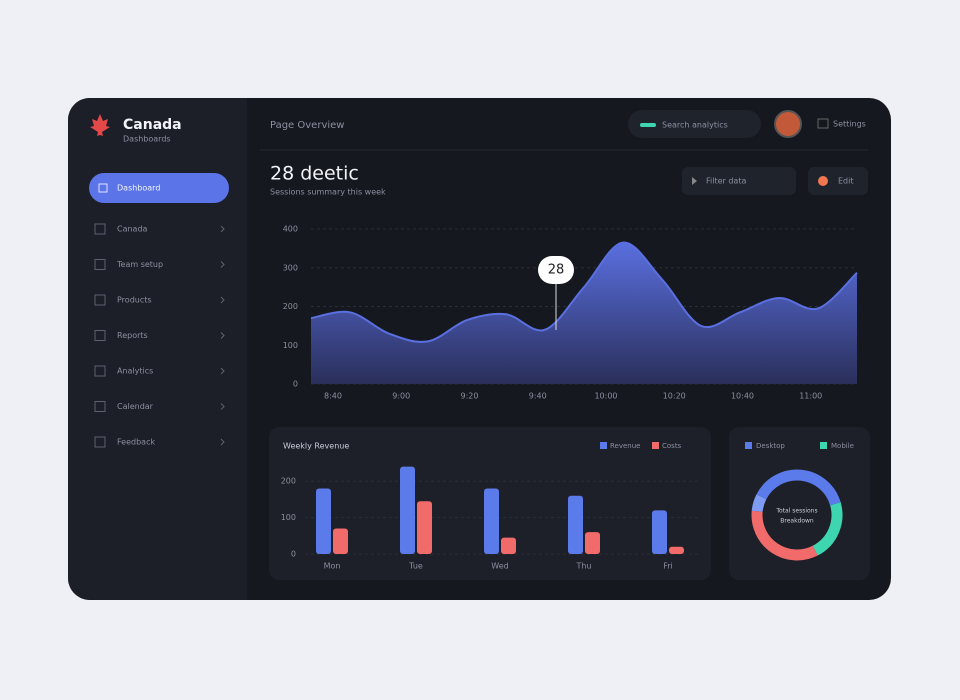 The width and height of the screenshot is (960, 700). What do you see at coordinates (157, 349) in the screenshot?
I see `sidebar` at bounding box center [157, 349].